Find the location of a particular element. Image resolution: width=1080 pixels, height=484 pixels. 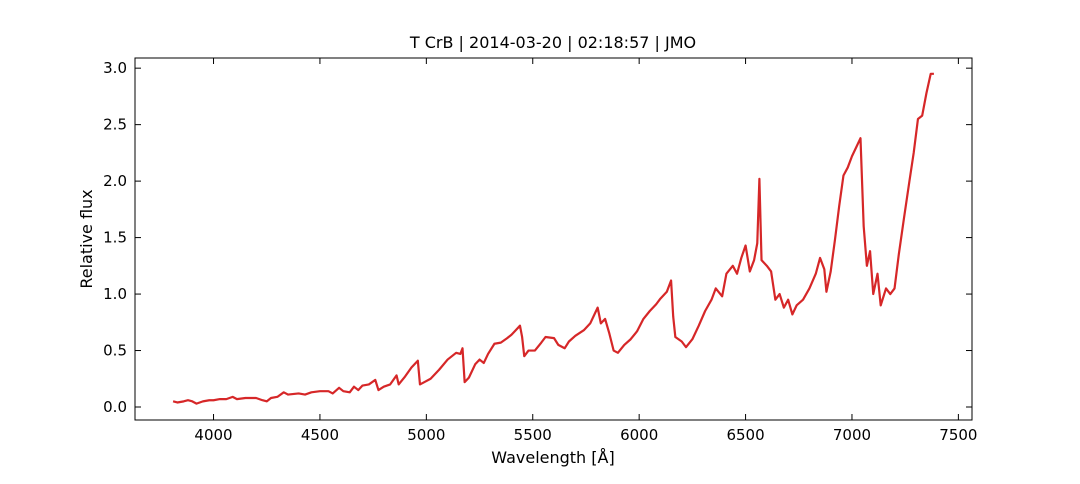

y-tick-label: 2.0 is located at coordinates (115, 181).